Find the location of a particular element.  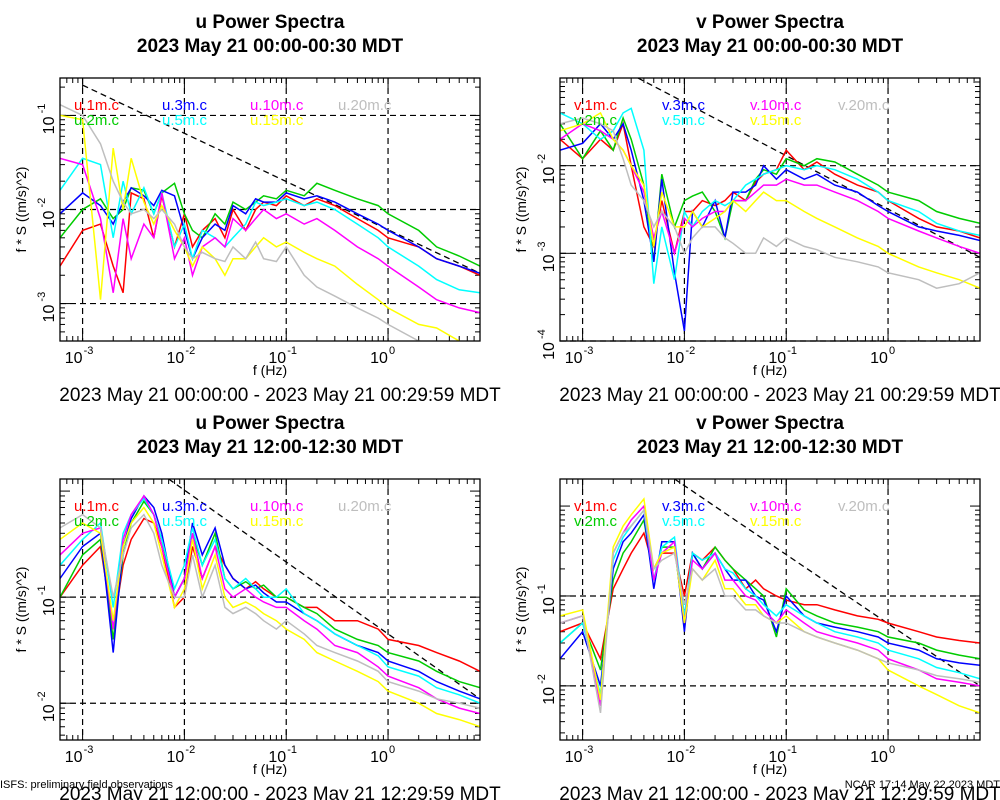

series-line-u.20m.c is located at coordinates (243, 222).